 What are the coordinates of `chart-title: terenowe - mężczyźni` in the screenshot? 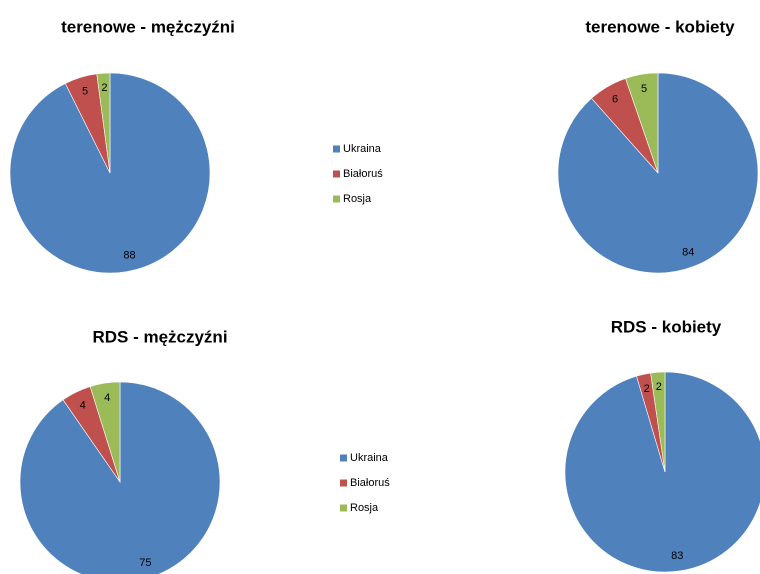 It's located at (148, 26).